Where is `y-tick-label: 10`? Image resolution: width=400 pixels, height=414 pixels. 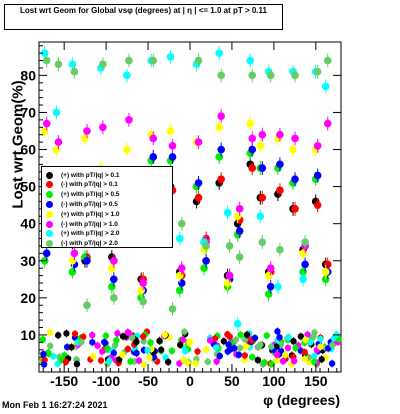
y-tick-label: 10 is located at coordinates (28, 335).